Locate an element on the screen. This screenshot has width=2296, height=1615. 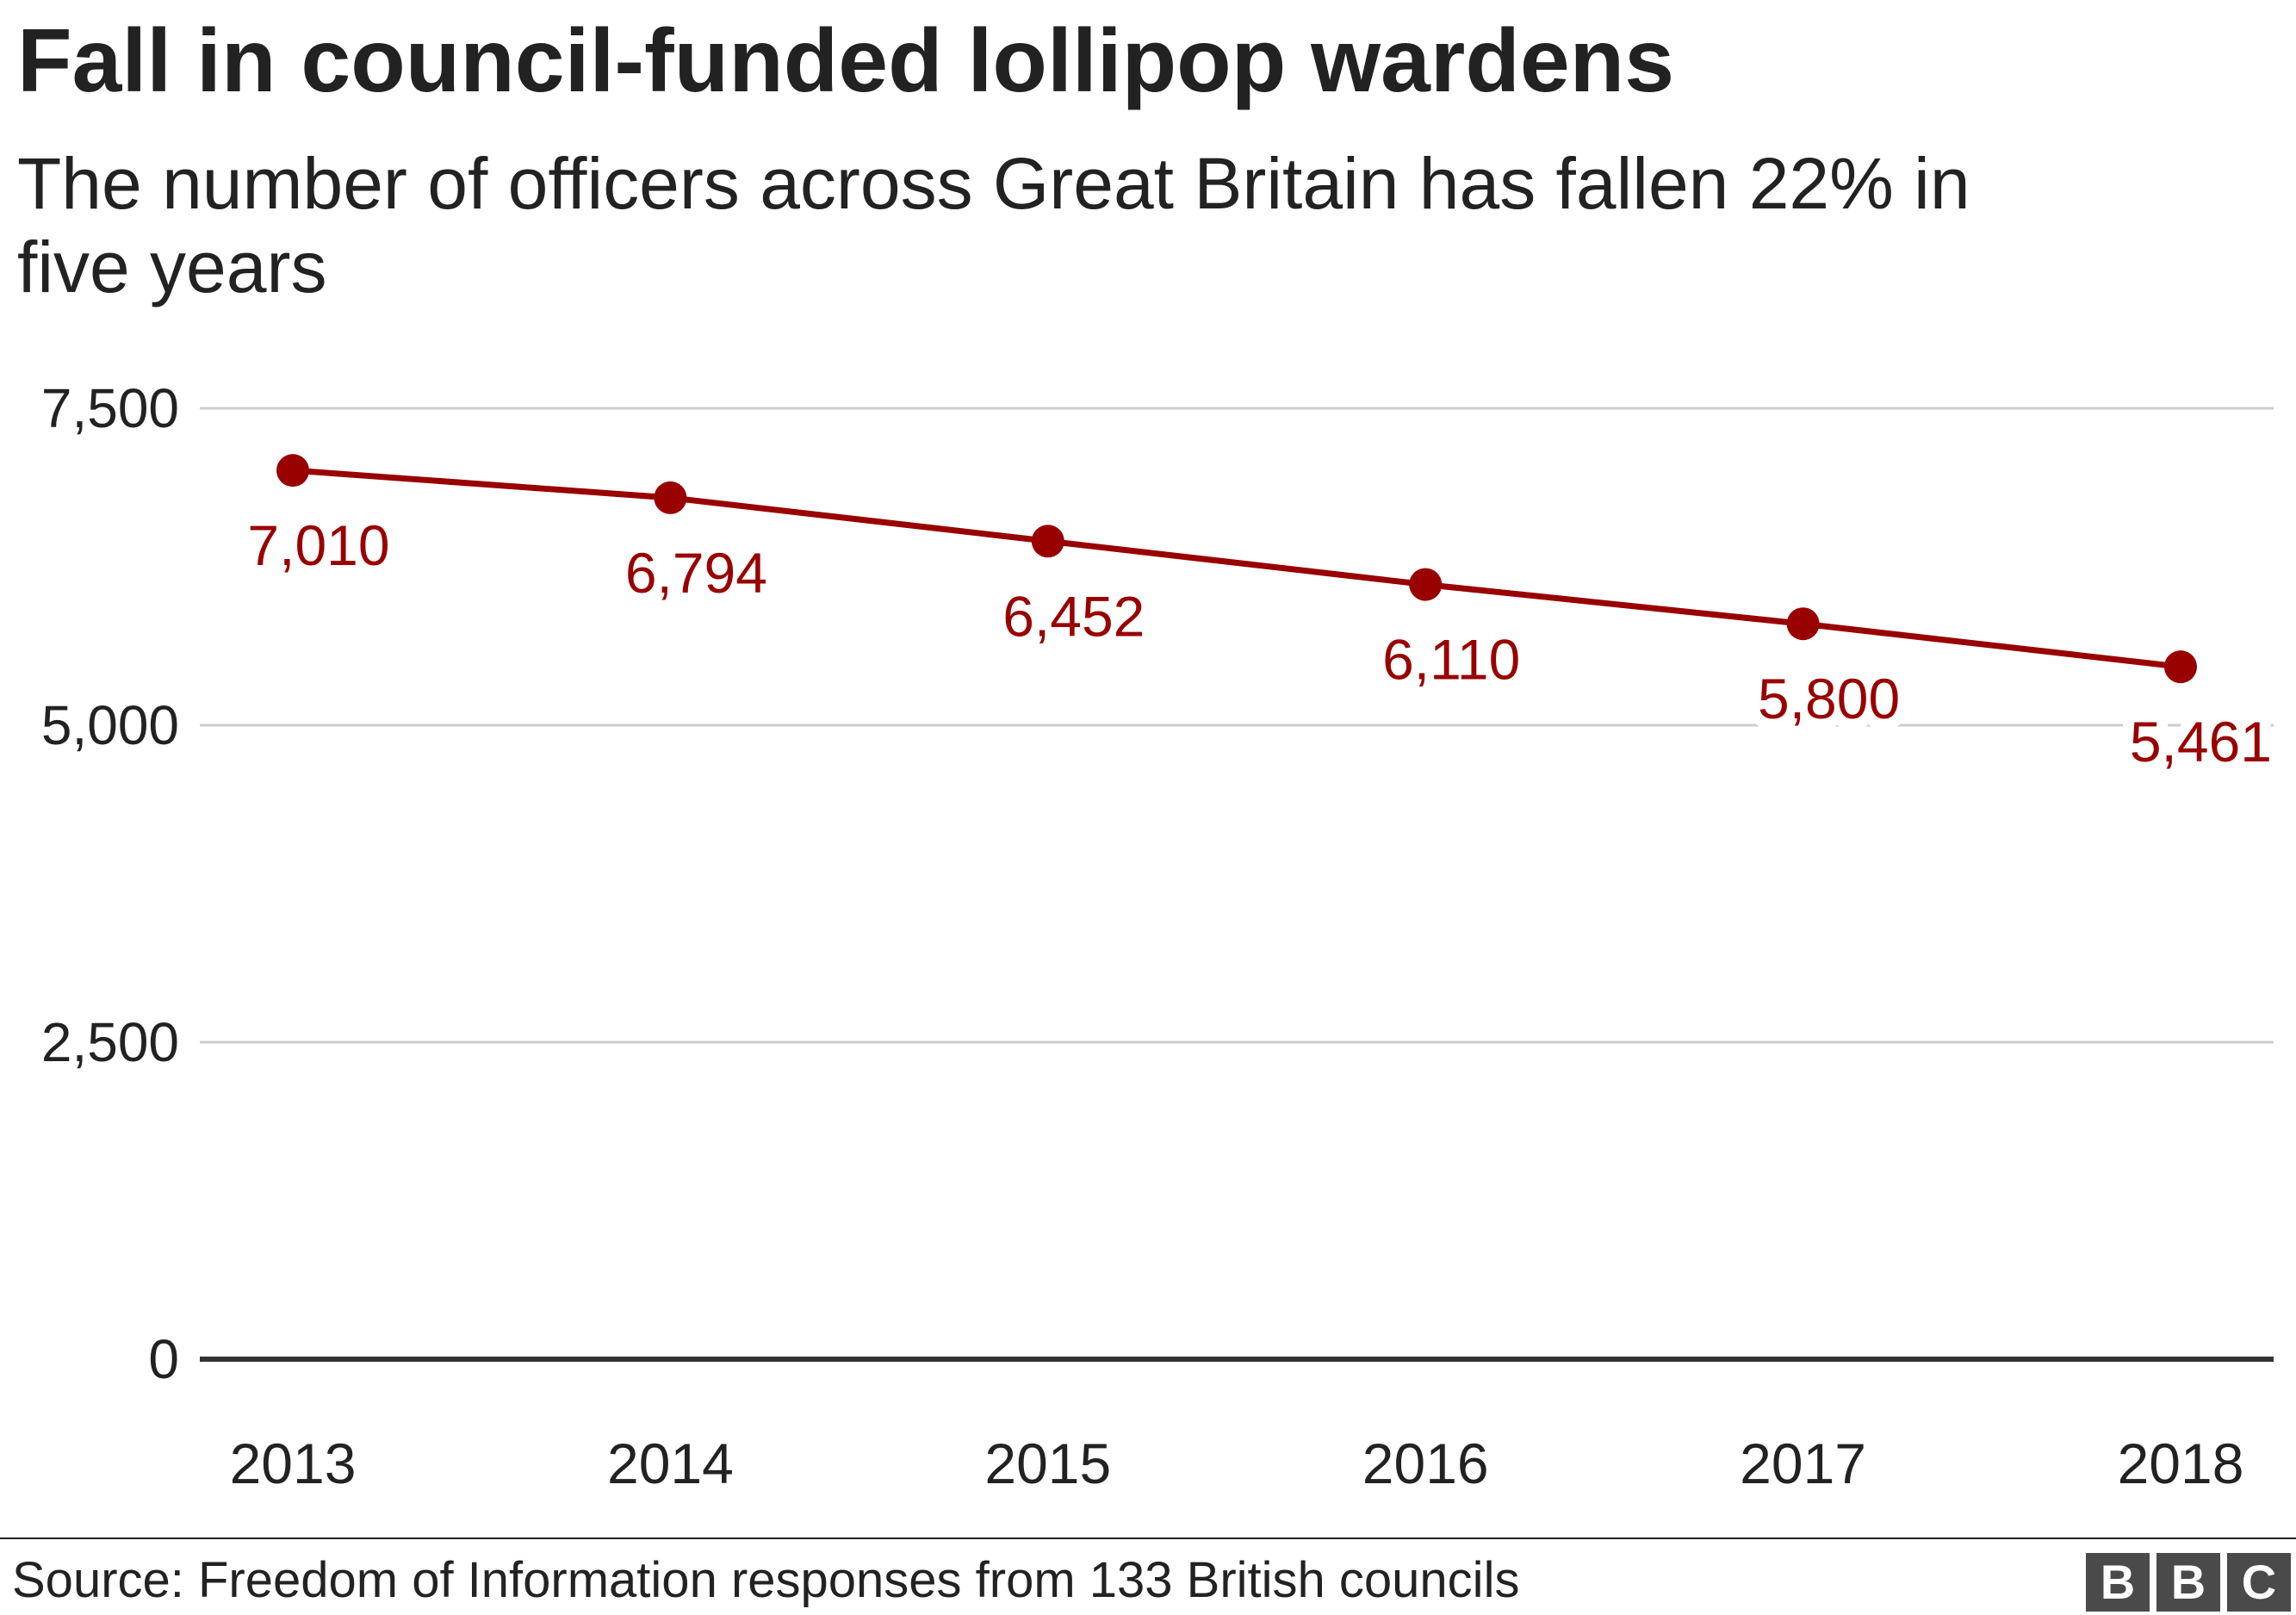
data-label: 5,461 is located at coordinates (2201, 741).